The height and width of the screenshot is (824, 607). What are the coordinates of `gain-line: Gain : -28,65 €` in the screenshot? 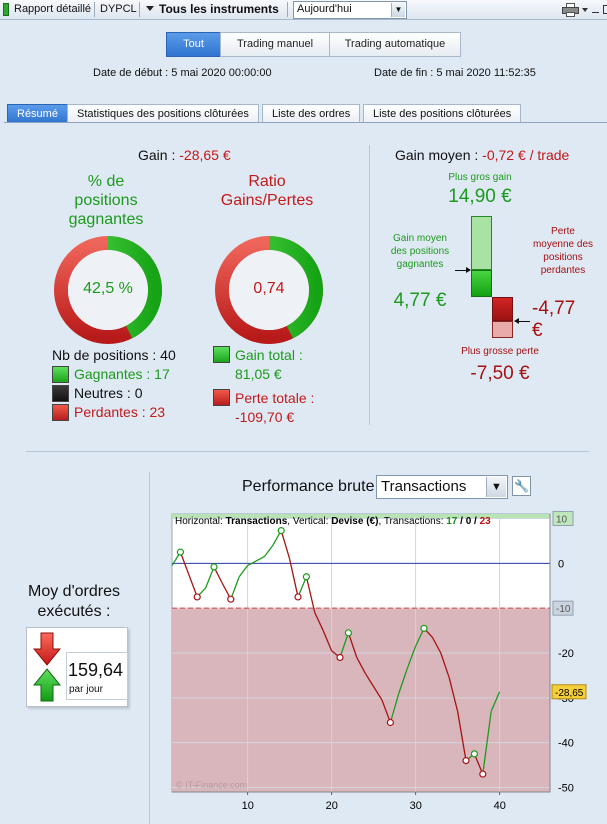 It's located at (184, 155).